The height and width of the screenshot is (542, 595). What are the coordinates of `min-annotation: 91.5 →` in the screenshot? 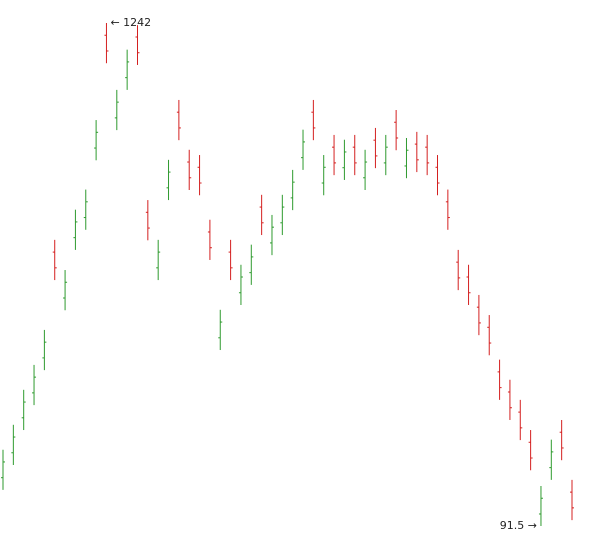 It's located at (518, 525).